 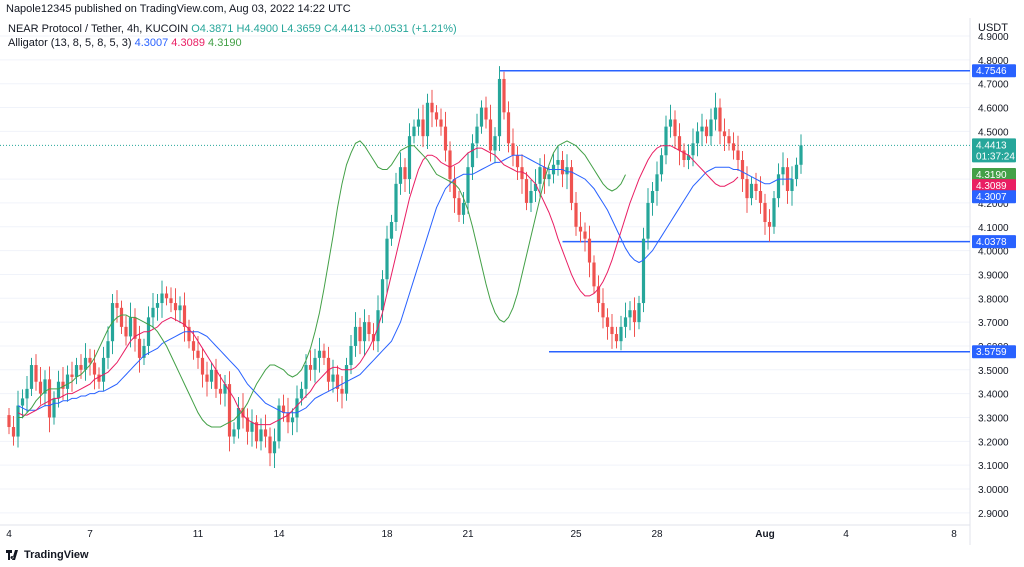 I want to click on indicator-label: Alligator (13, 8, 5, 8, 5, 3), so click(x=70, y=43).